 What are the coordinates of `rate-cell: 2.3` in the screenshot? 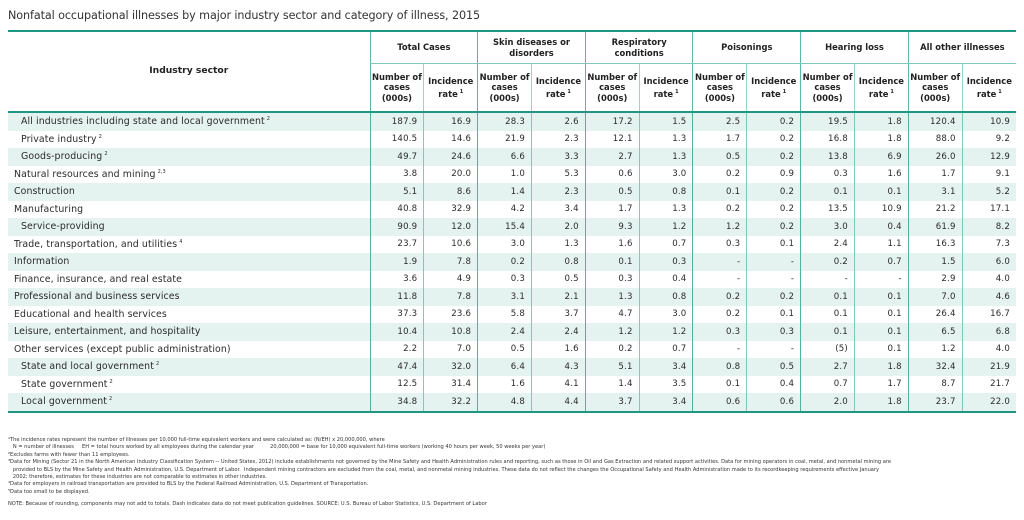 It's located at (558, 192).